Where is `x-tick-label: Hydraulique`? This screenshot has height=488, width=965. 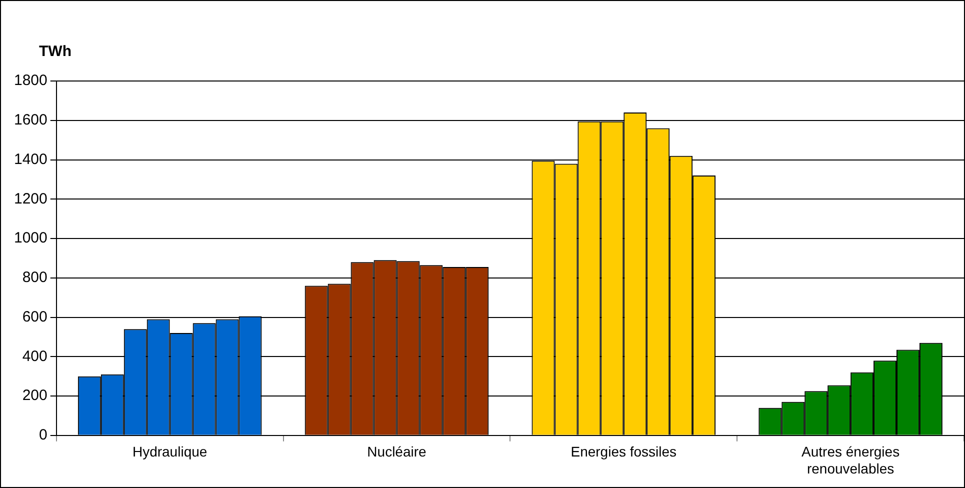
x-tick-label: Hydraulique is located at coordinates (170, 452).